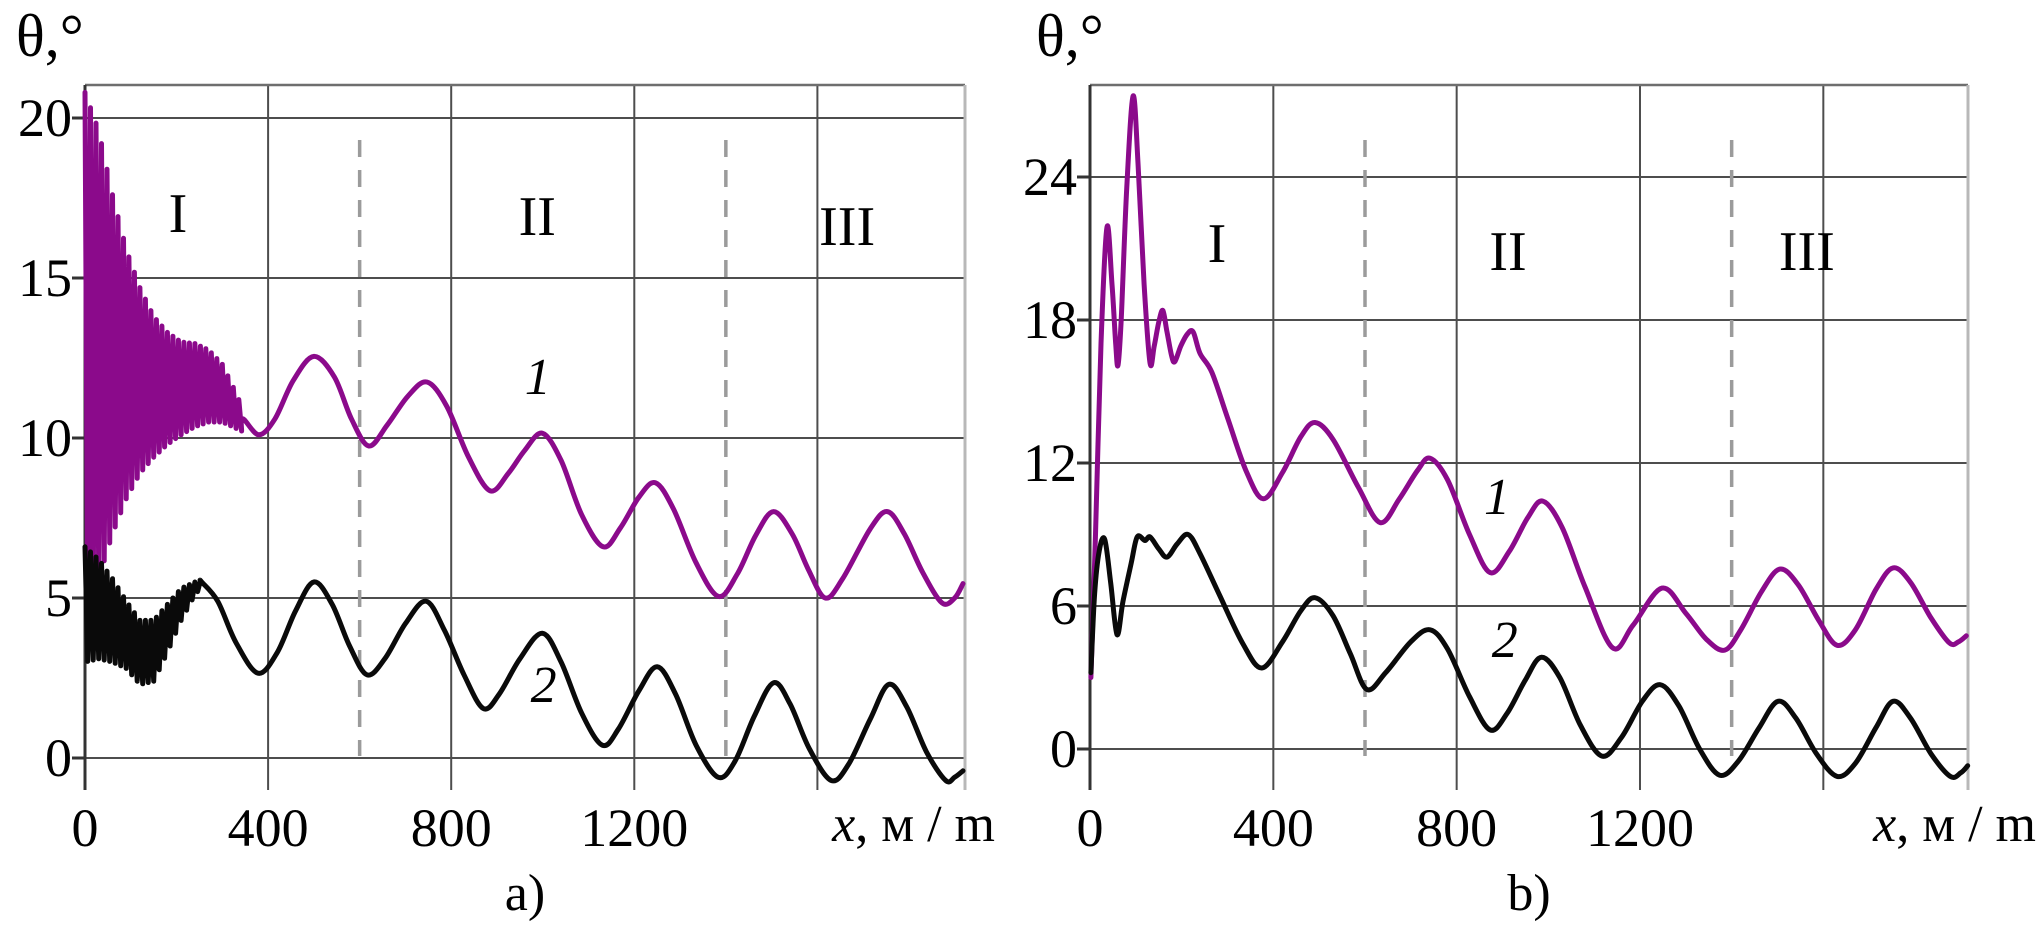 This screenshot has width=2043, height=945. What do you see at coordinates (1496, 497) in the screenshot?
I see `curve-label-1-b: 1` at bounding box center [1496, 497].